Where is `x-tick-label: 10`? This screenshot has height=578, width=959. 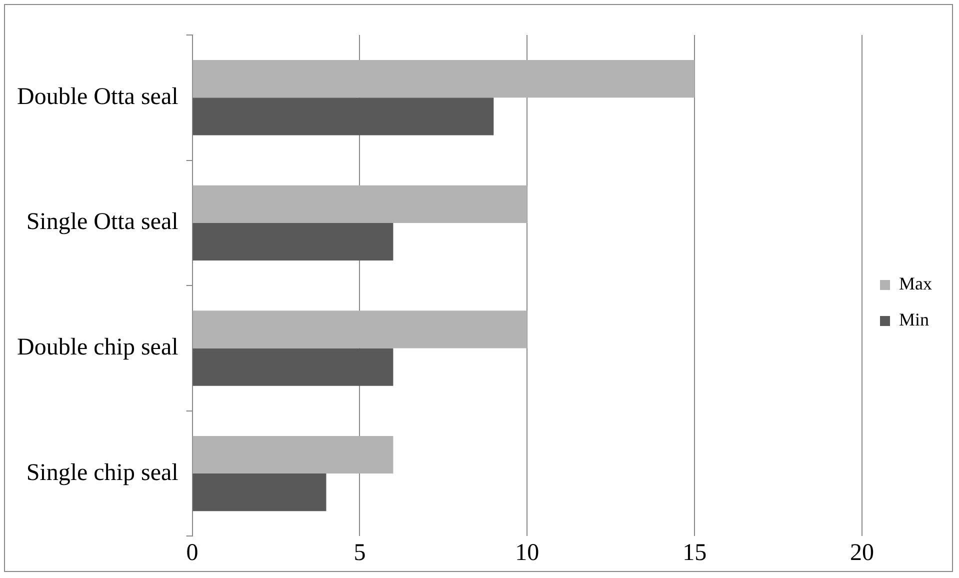 x-tick-label: 10 is located at coordinates (527, 553).